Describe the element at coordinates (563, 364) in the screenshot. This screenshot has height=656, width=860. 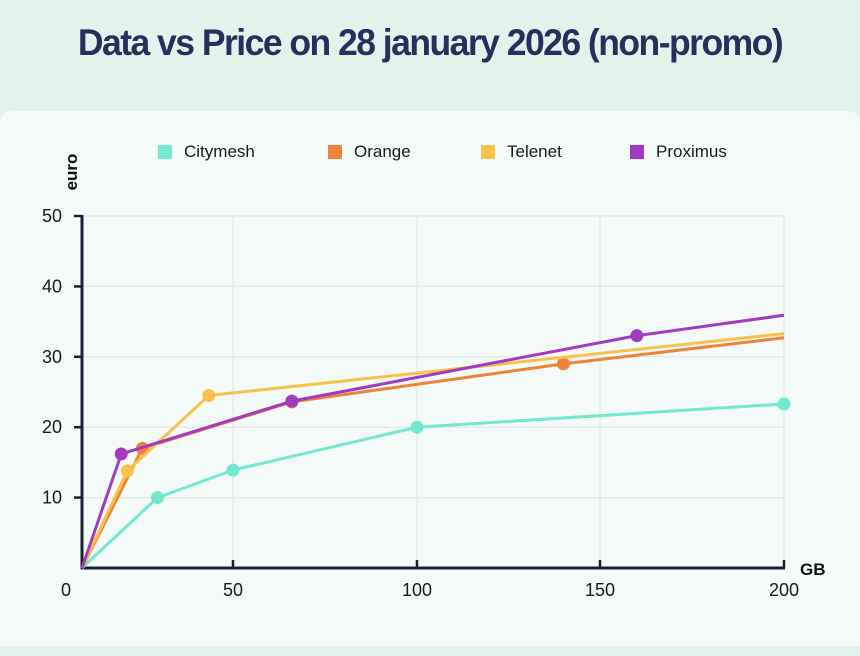
I see `point-orange` at that location.